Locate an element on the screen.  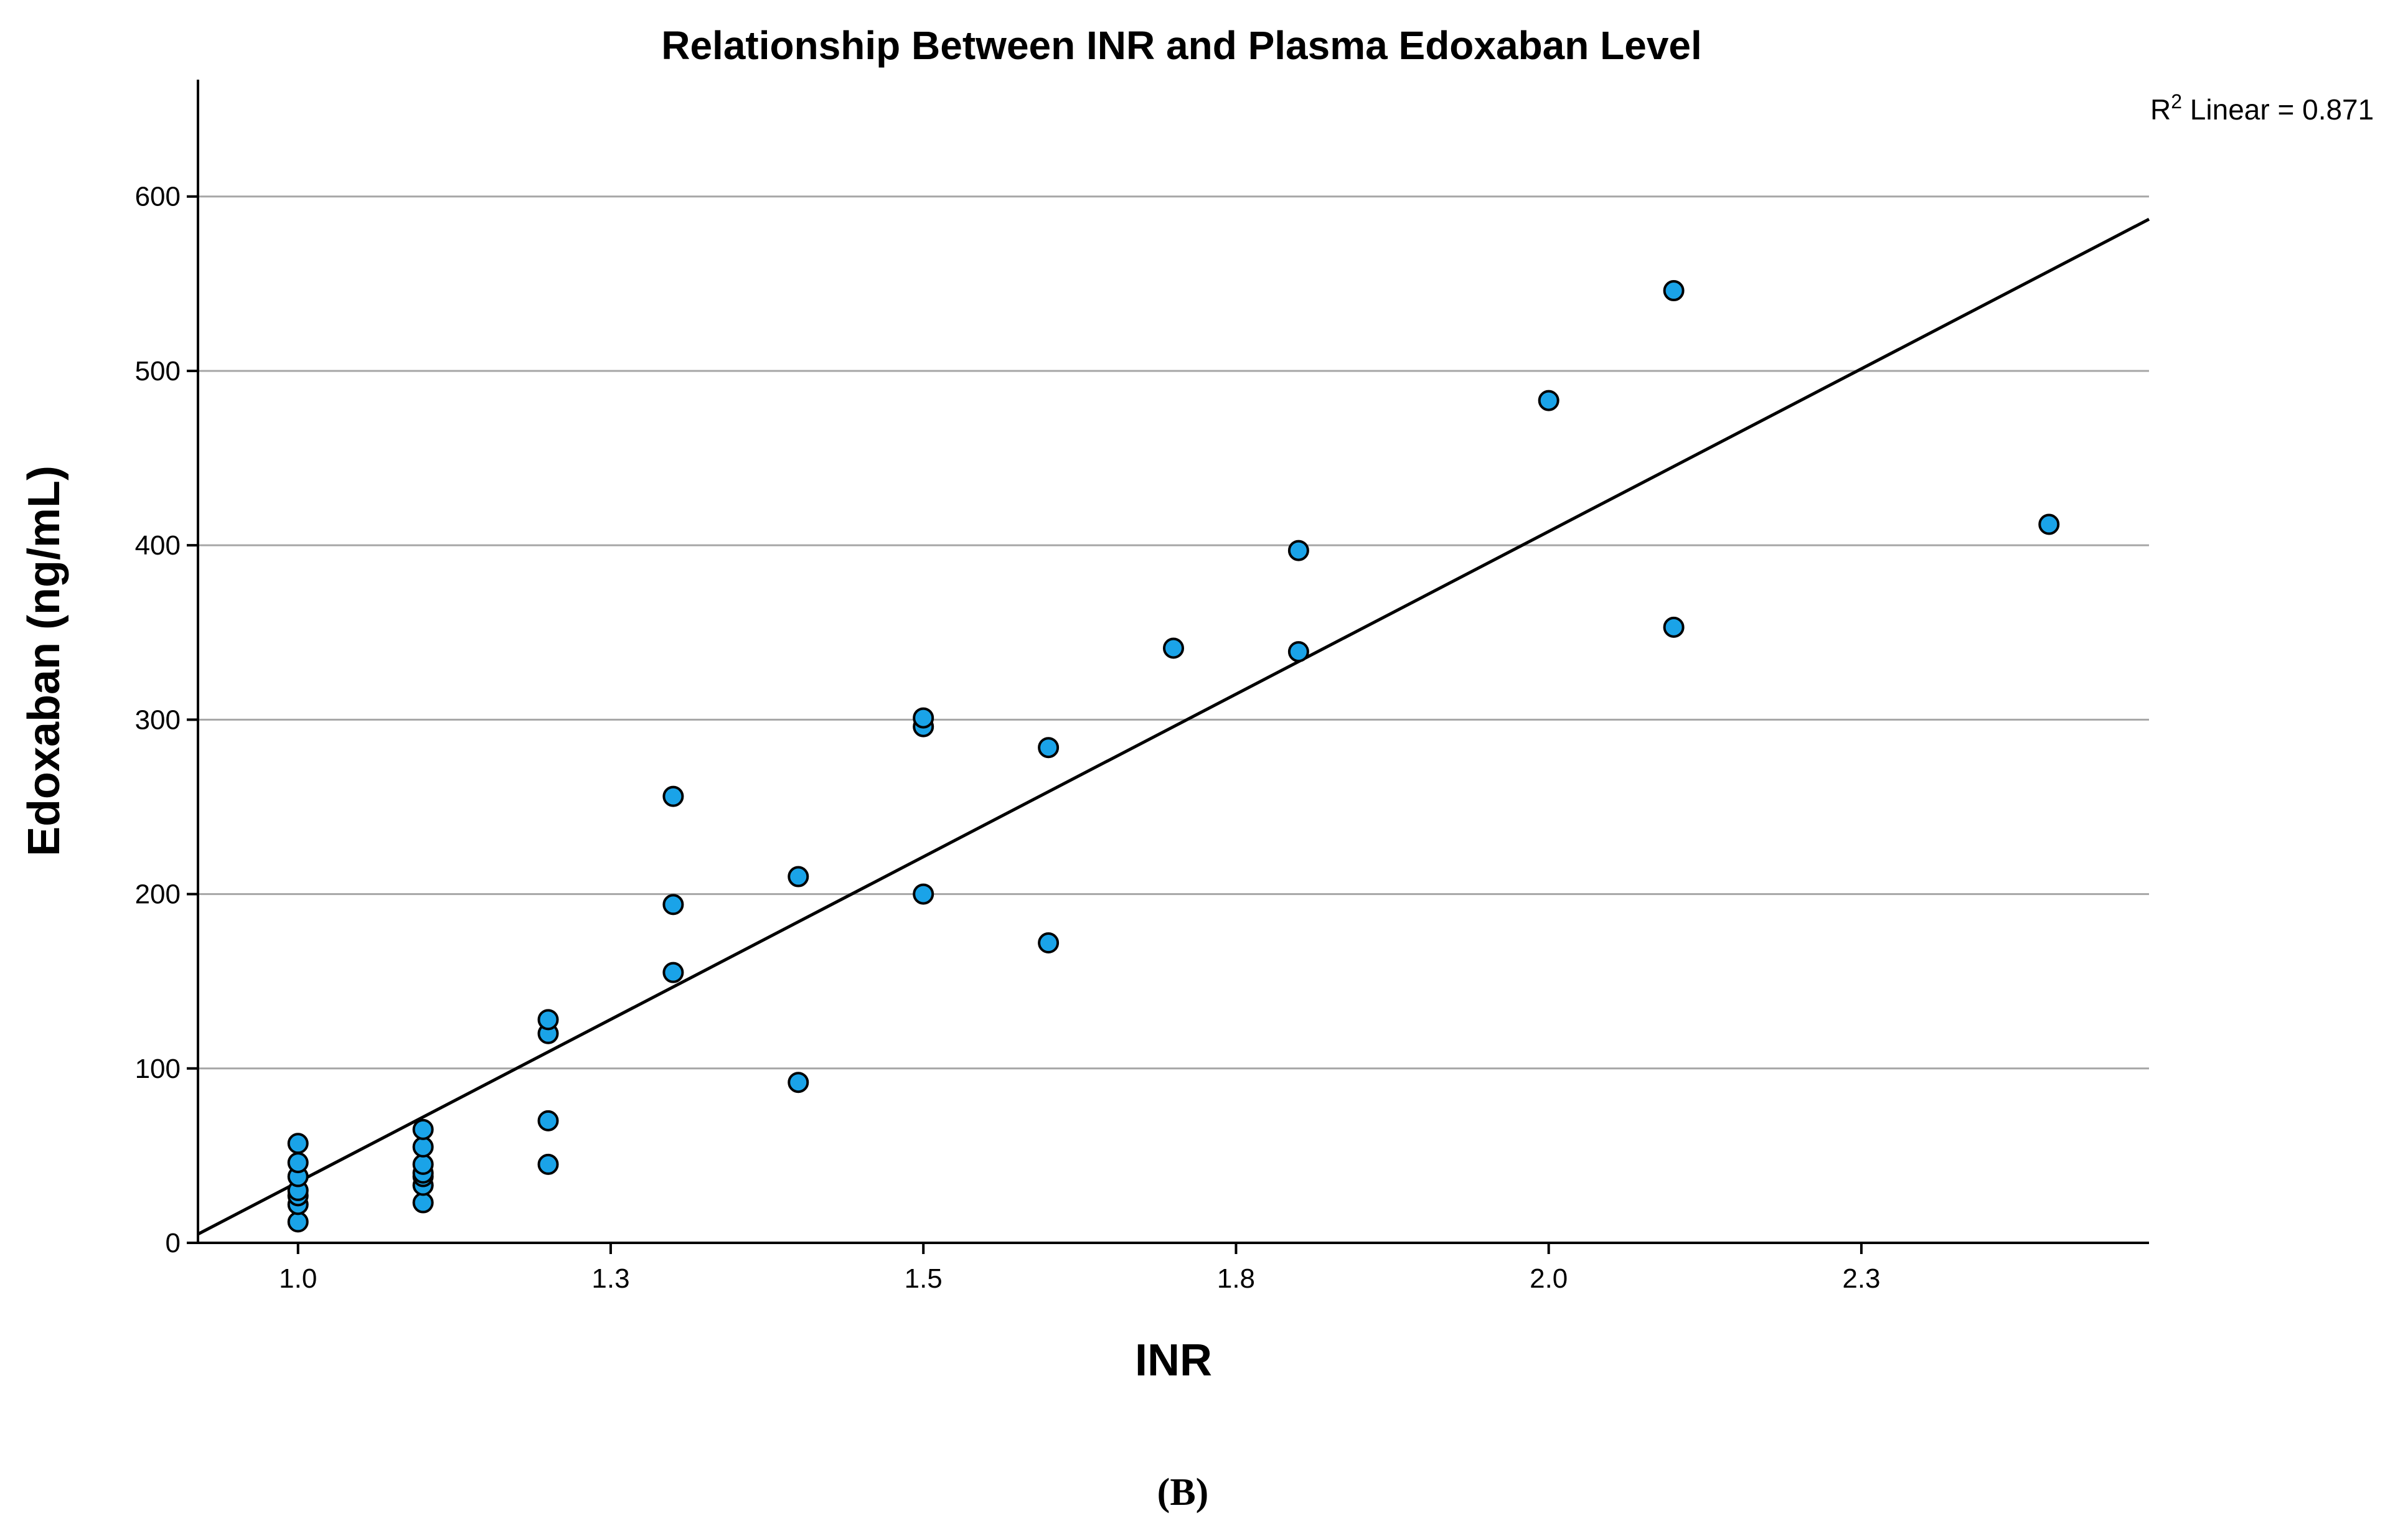
x-tick-label-1: 1.3 is located at coordinates (610, 1278).